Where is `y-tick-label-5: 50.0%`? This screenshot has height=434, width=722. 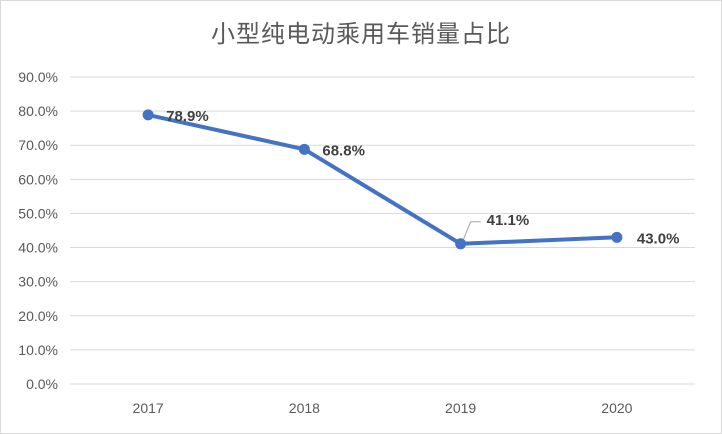
y-tick-label-5: 50.0% is located at coordinates (38, 213).